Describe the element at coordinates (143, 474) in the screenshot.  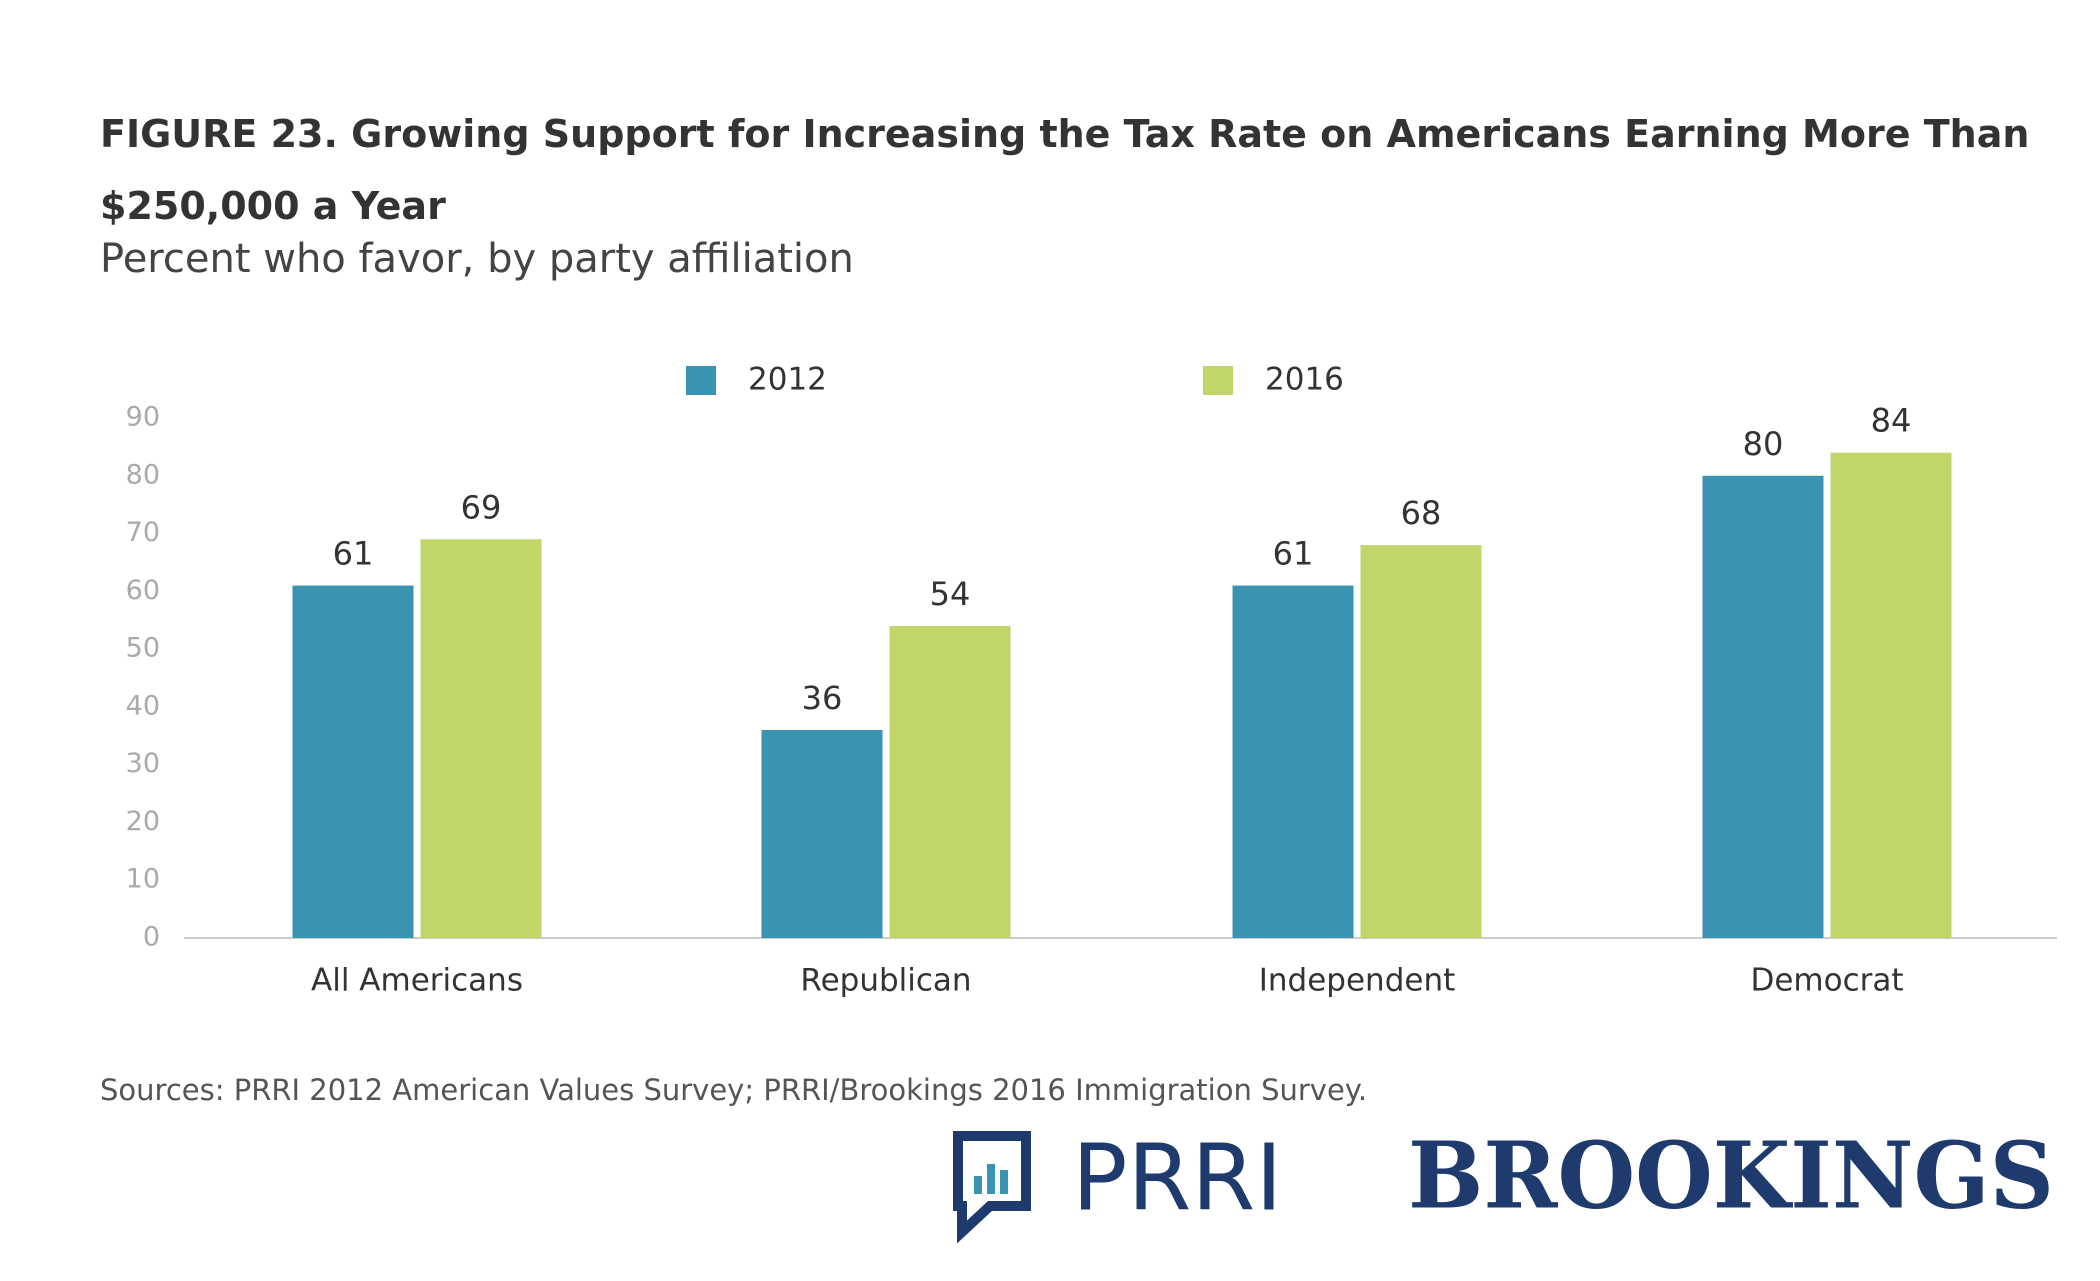
I see `y-tick-label: 80` at that location.